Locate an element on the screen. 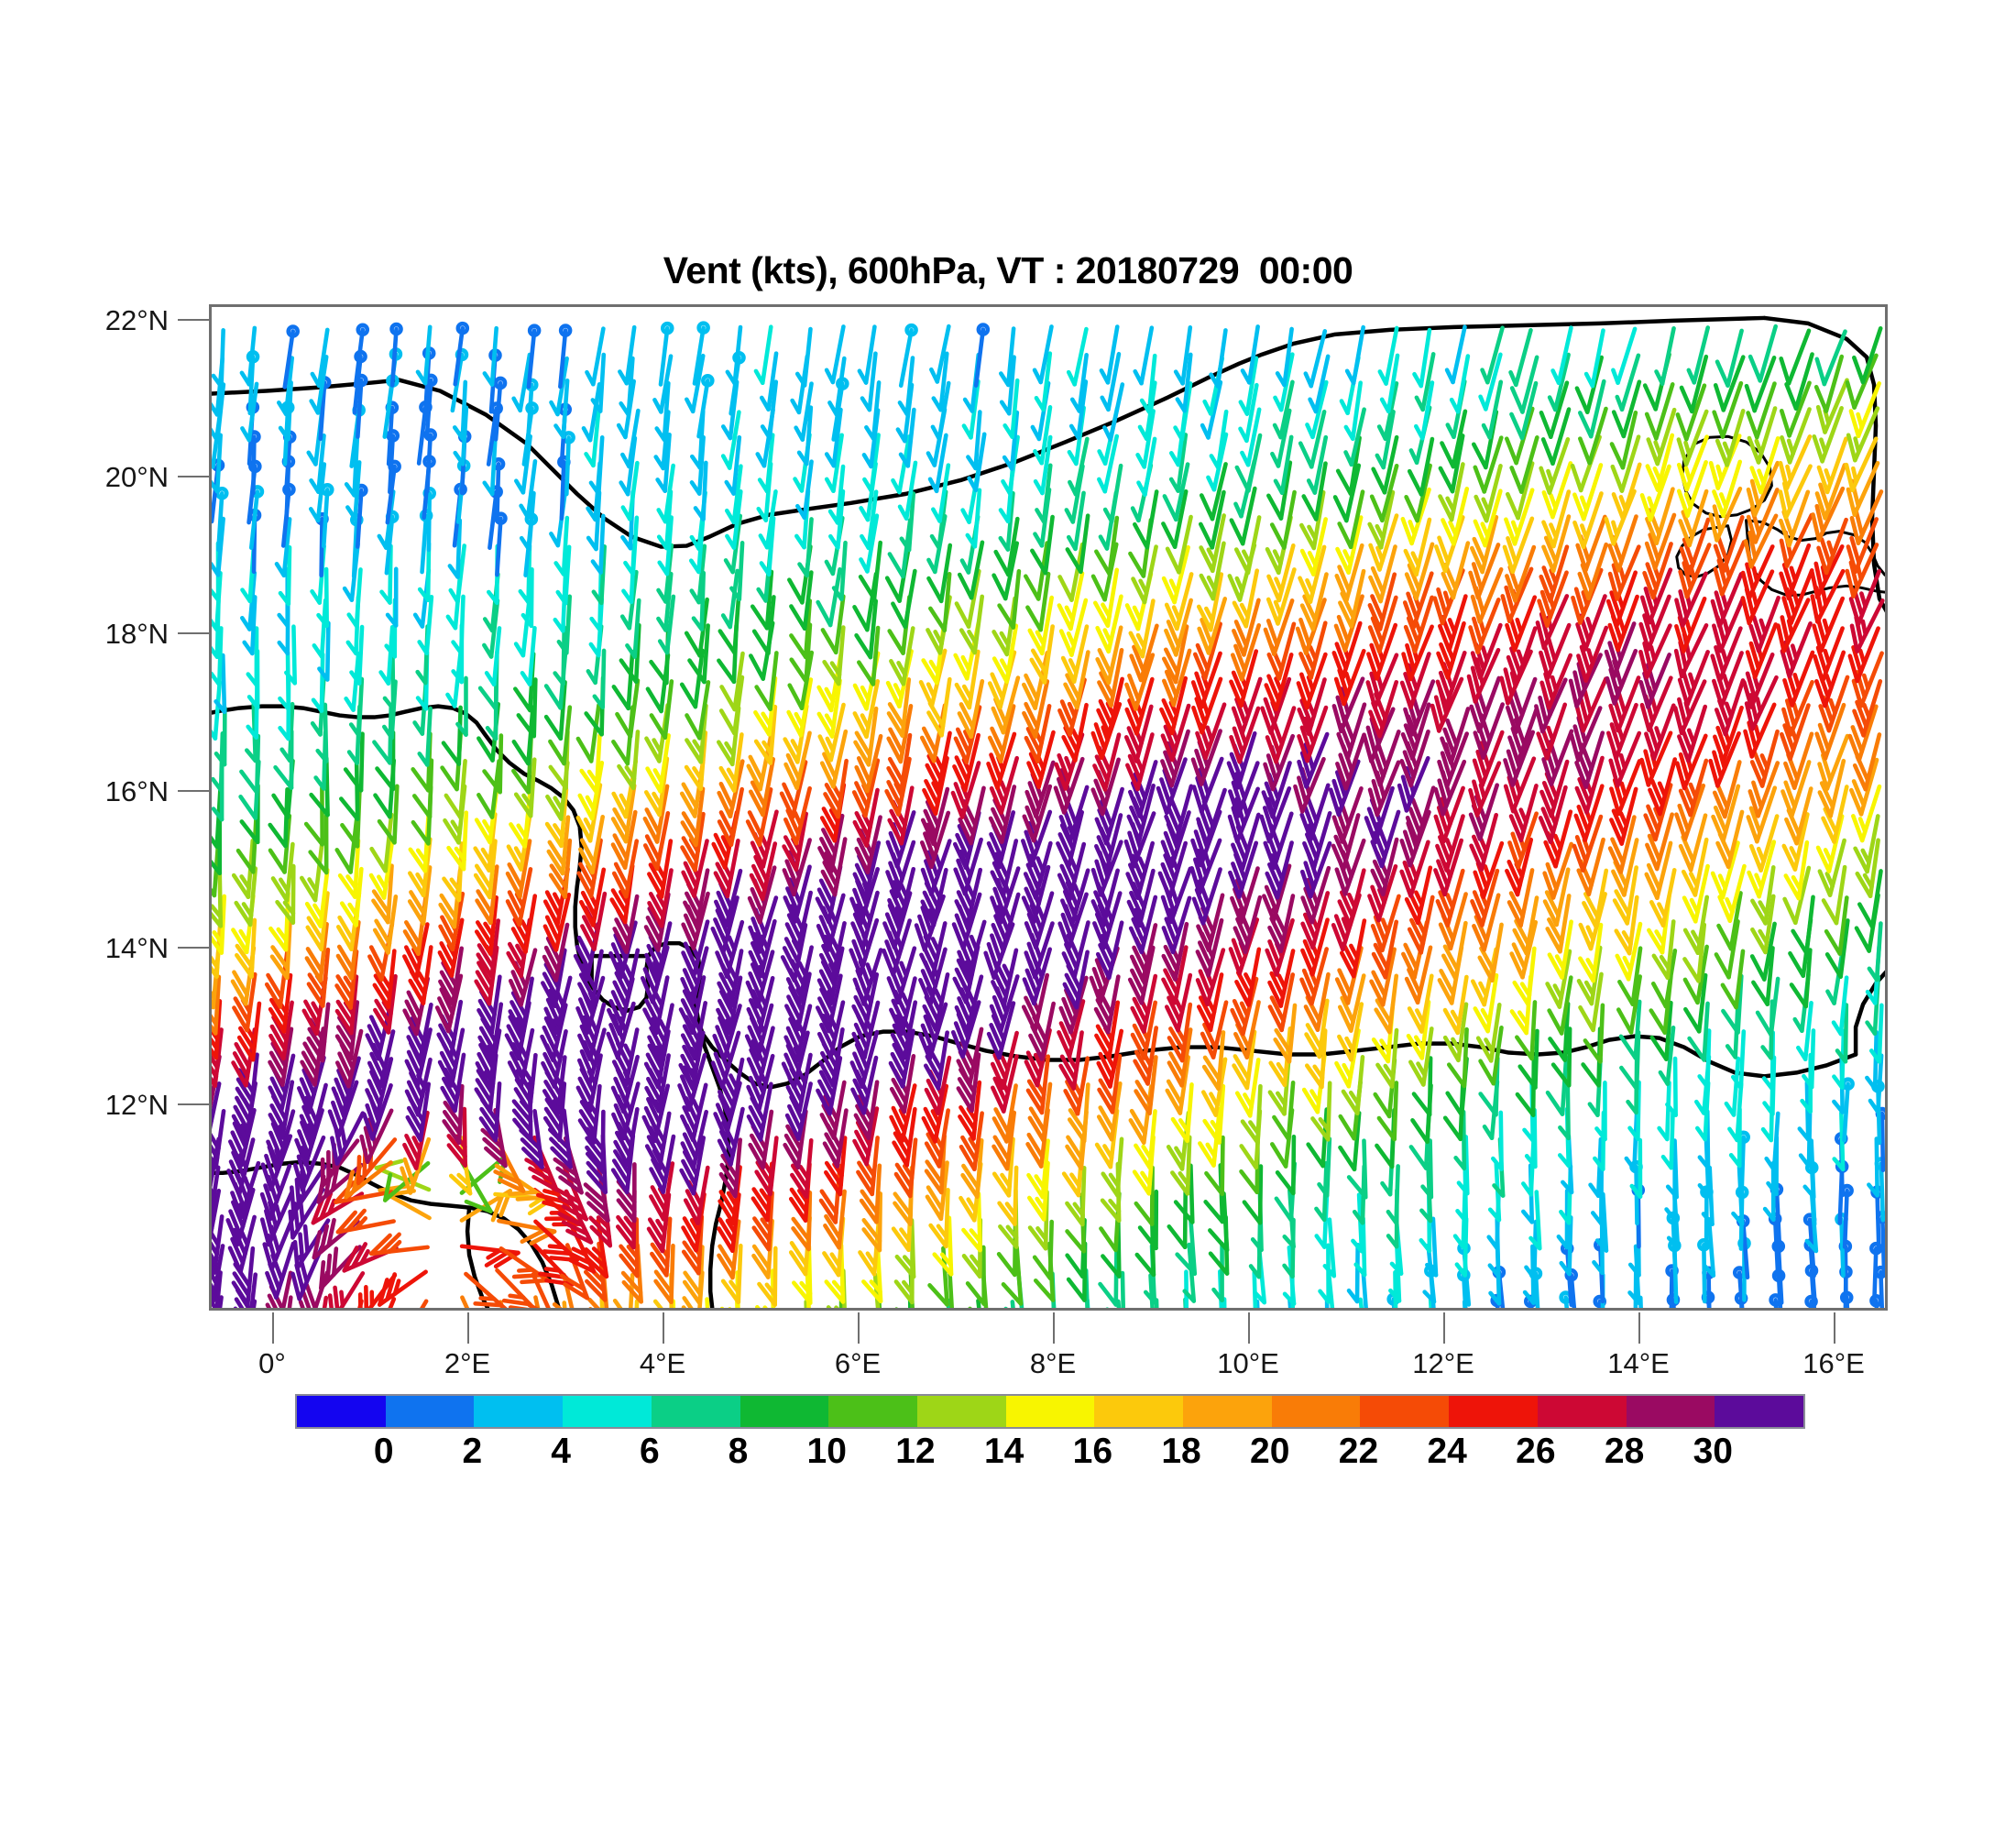  colorbar-tick-28: 28 is located at coordinates (1624, 1451).